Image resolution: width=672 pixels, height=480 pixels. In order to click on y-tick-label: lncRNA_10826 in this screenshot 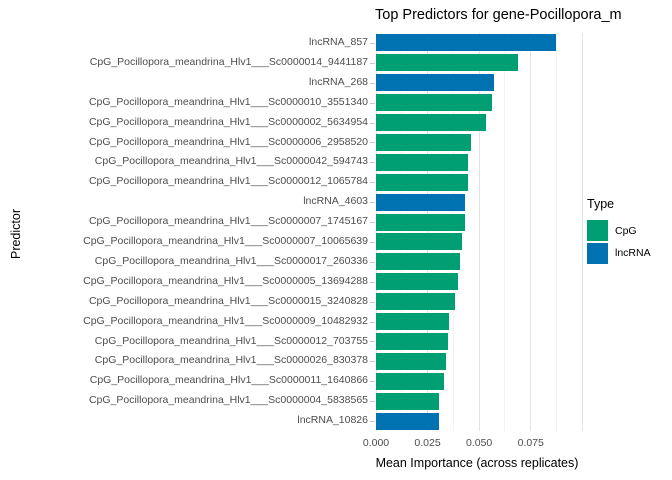, I will do `click(332, 420)`.